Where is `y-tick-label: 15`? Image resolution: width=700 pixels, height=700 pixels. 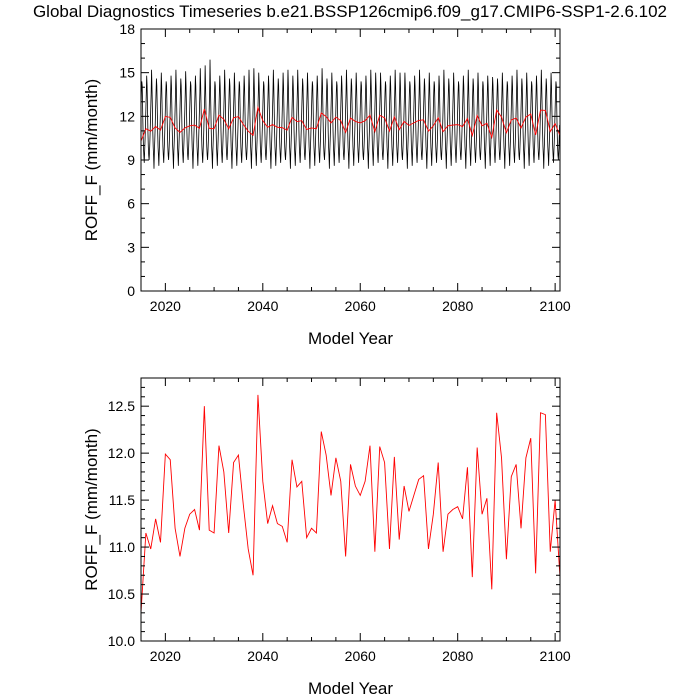
y-tick-label: 15 is located at coordinates (127, 73).